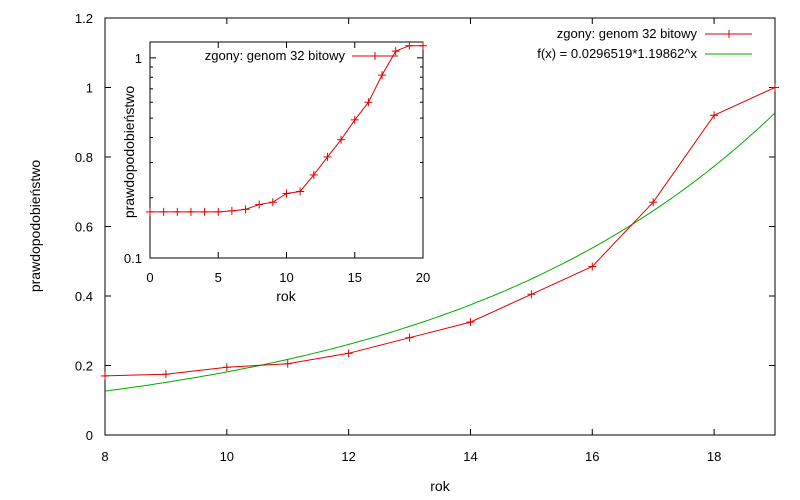 The height and width of the screenshot is (500, 800). What do you see at coordinates (149, 277) in the screenshot?
I see `inset-x-tick-label: 0` at bounding box center [149, 277].